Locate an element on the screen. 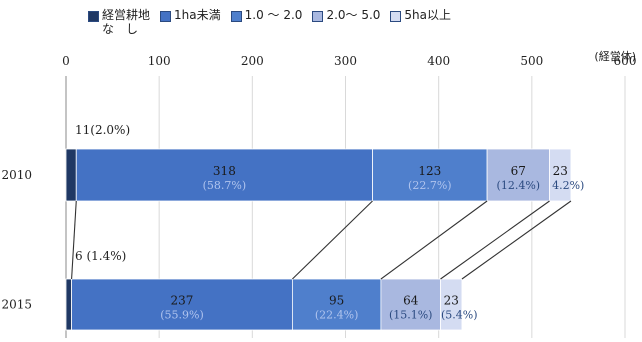 The image size is (642, 342). bar-value-label: 95 is located at coordinates (336, 301).